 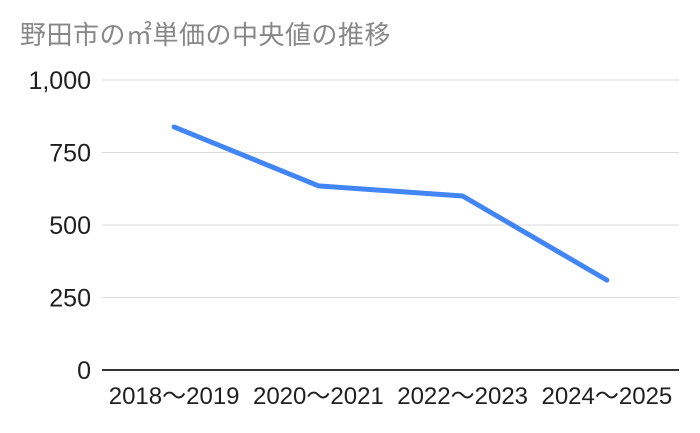 What do you see at coordinates (84, 371) in the screenshot?
I see `y-tick-label: 0` at bounding box center [84, 371].